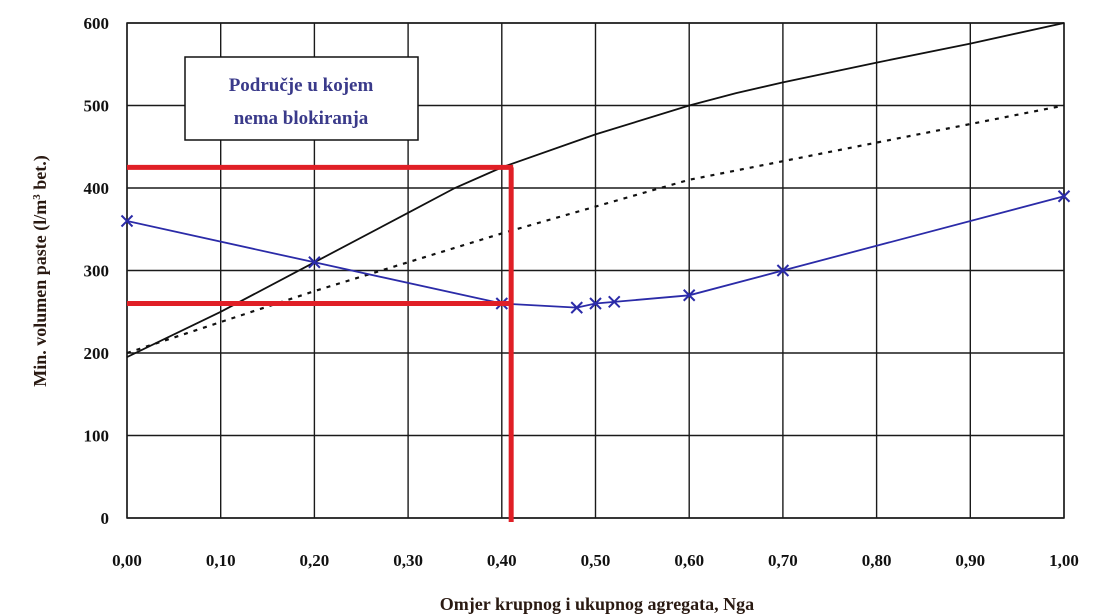 This screenshot has height=616, width=1094. I want to click on x-tick-label-7: 0,70, so click(783, 560).